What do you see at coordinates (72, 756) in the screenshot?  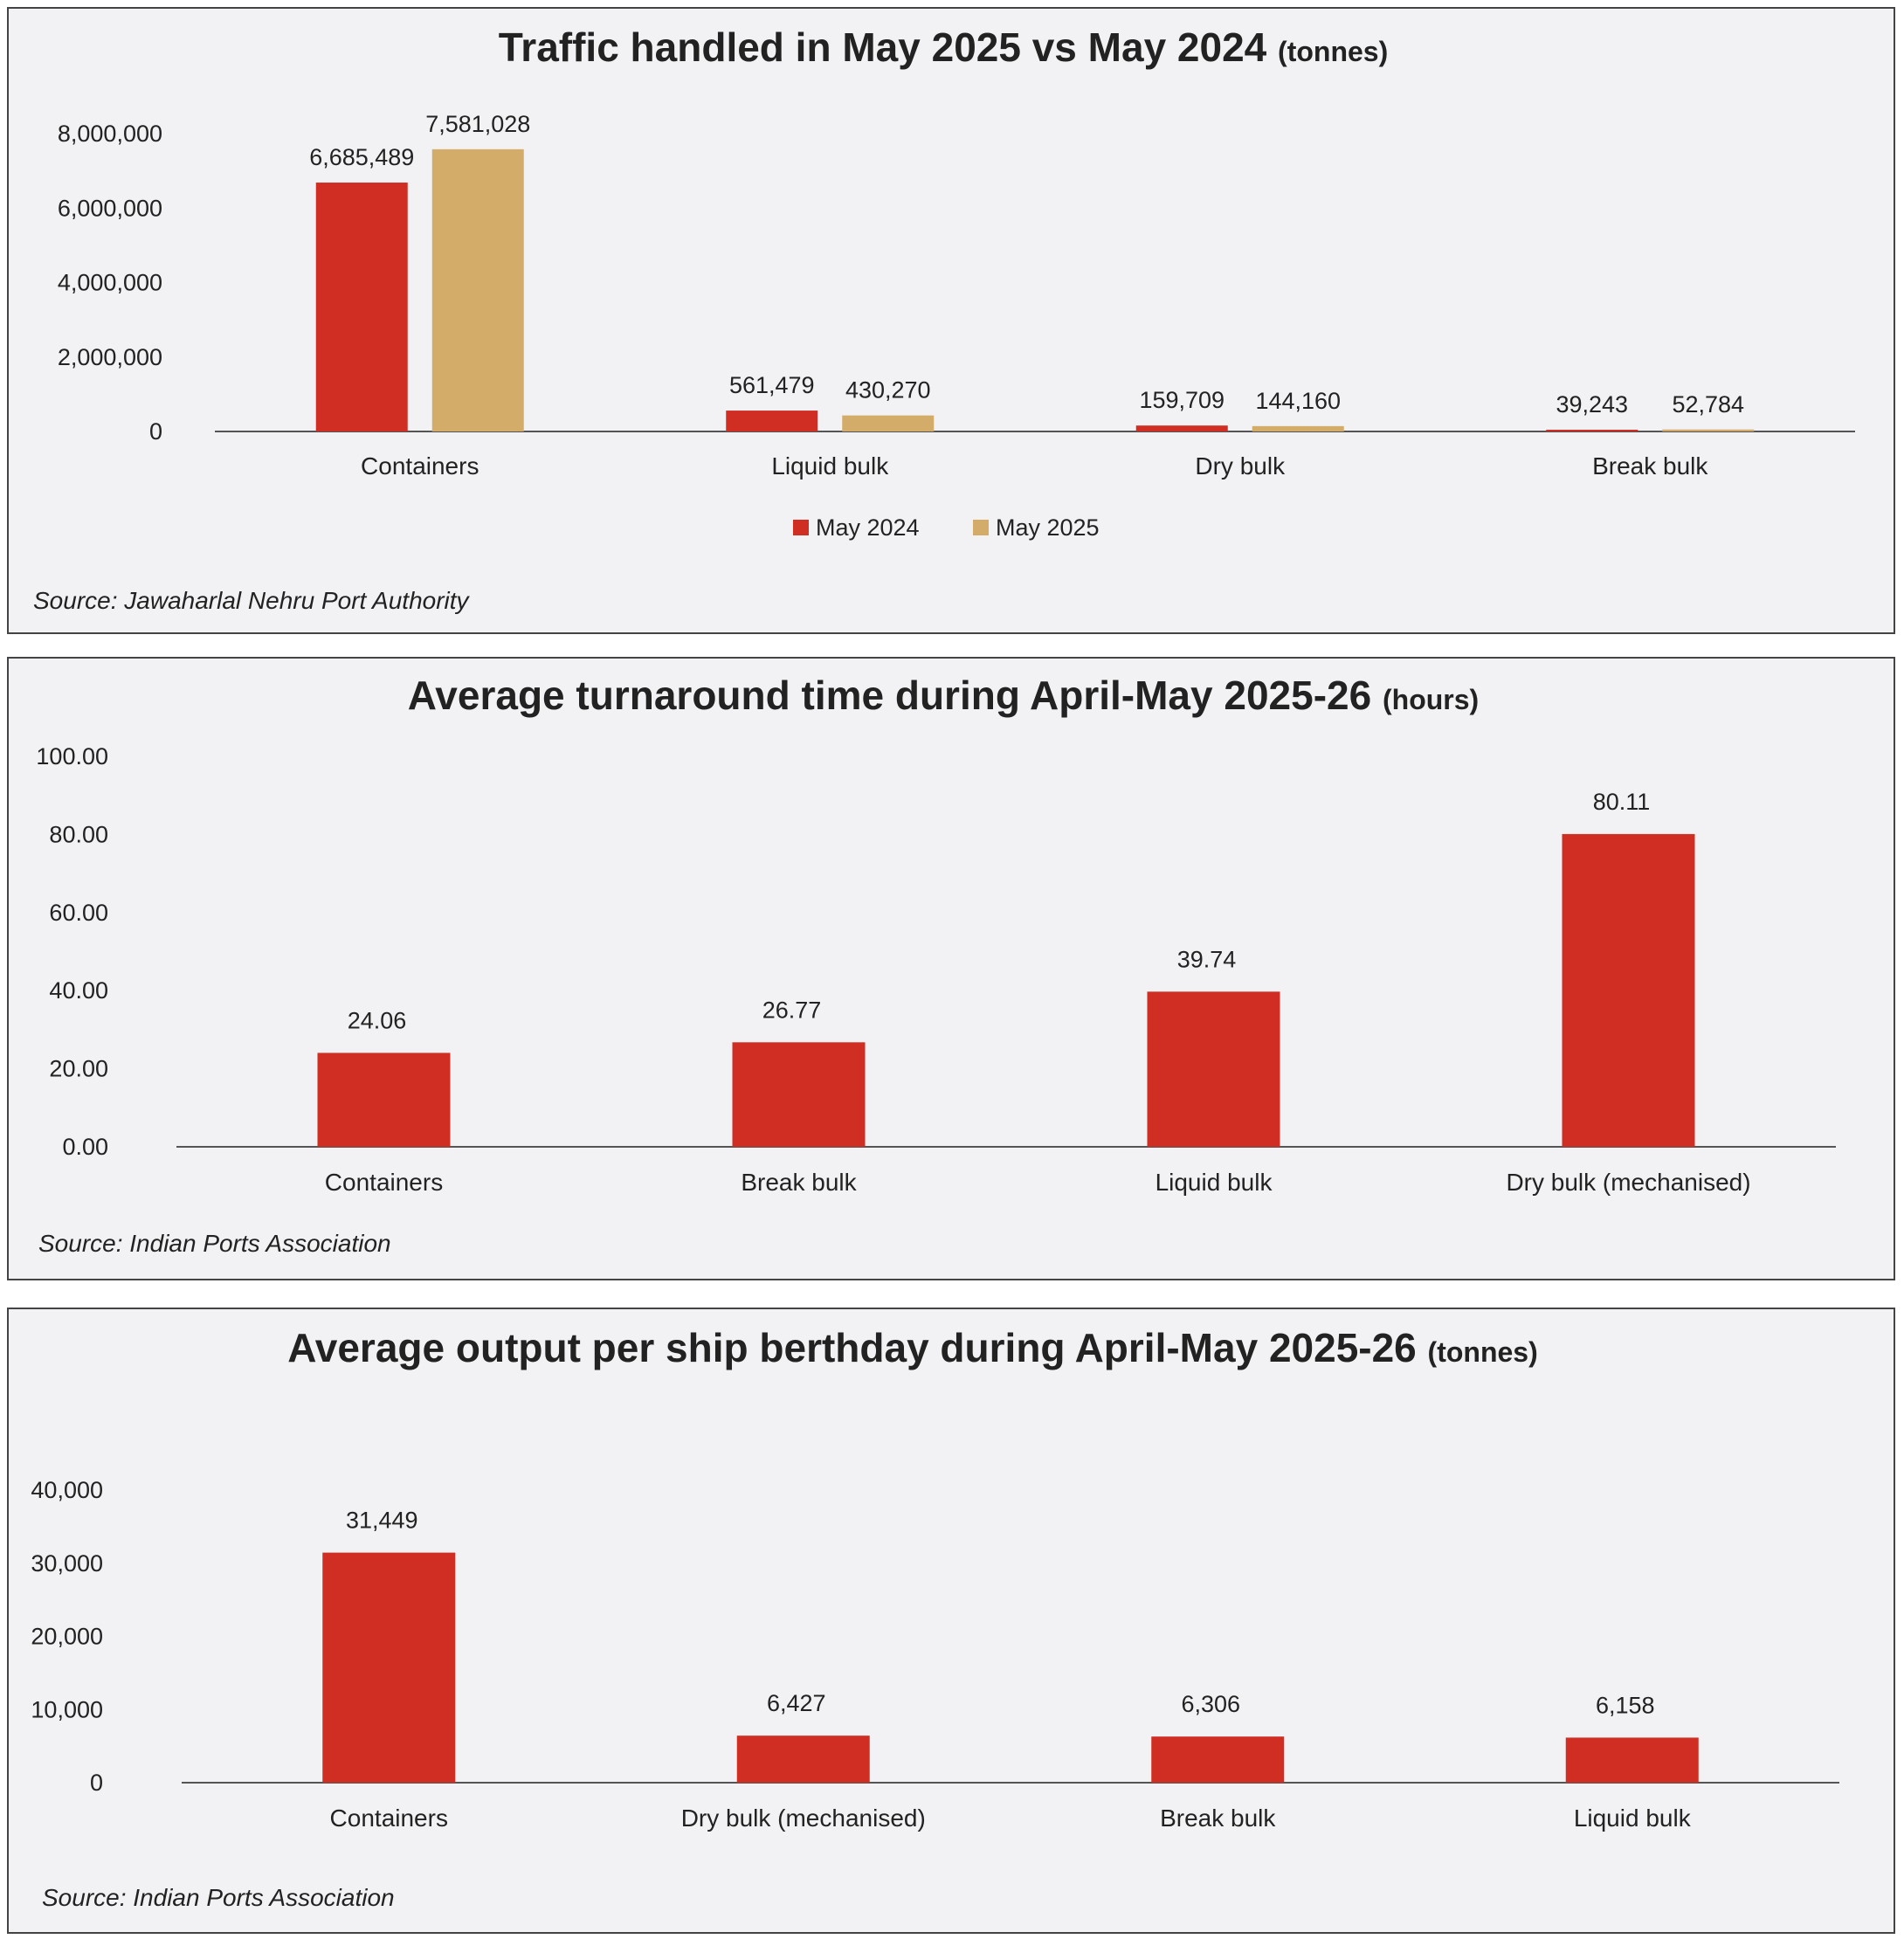 I see `y-tick-label: 100.00` at bounding box center [72, 756].